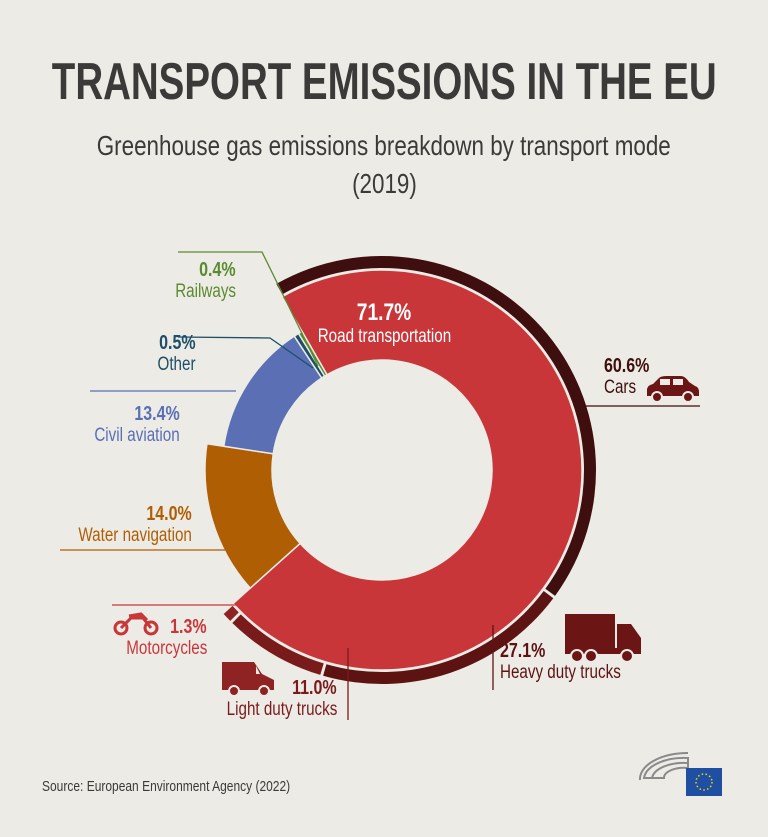  What do you see at coordinates (135, 524) in the screenshot?
I see `label-water-navigation: 14.0% Water navigation` at bounding box center [135, 524].